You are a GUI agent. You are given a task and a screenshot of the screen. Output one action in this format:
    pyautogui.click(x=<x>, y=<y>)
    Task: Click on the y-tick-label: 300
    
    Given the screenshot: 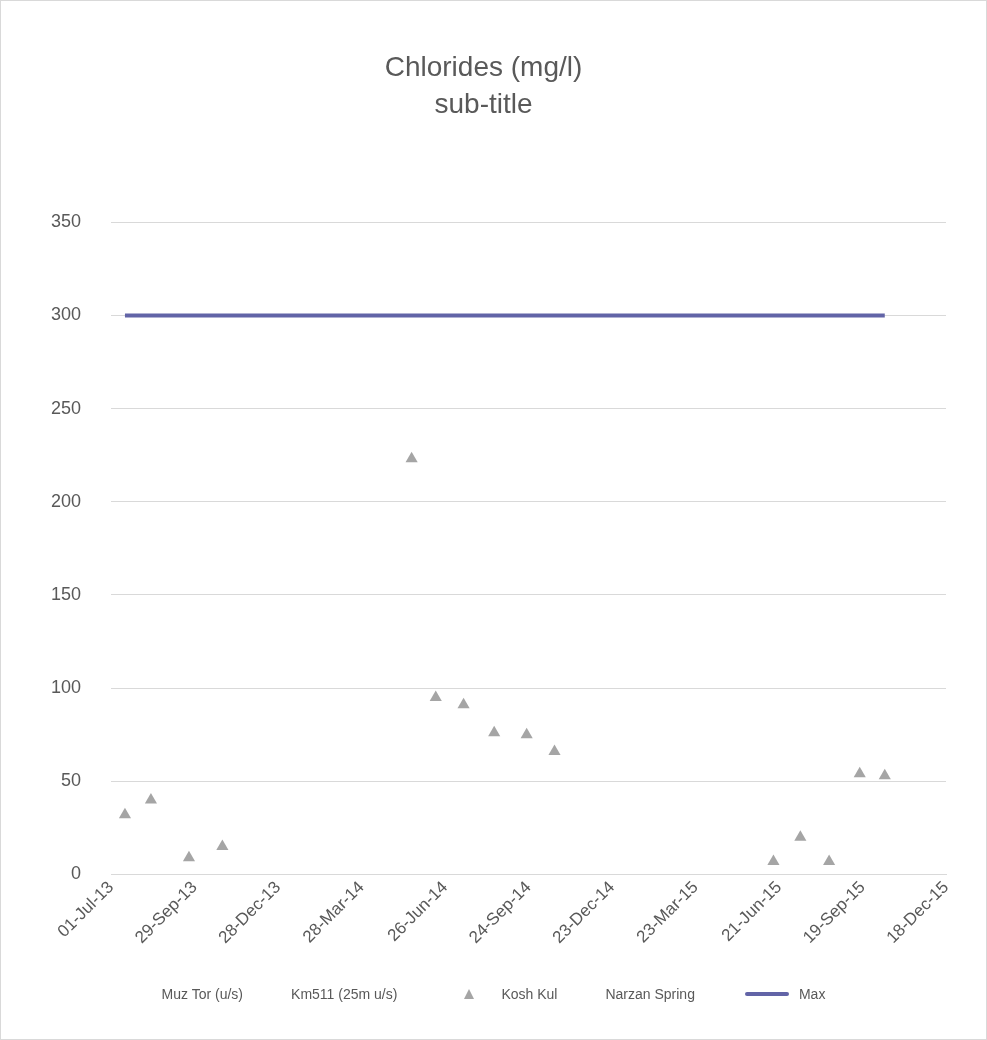 What is the action you would take?
    pyautogui.click(x=66, y=314)
    